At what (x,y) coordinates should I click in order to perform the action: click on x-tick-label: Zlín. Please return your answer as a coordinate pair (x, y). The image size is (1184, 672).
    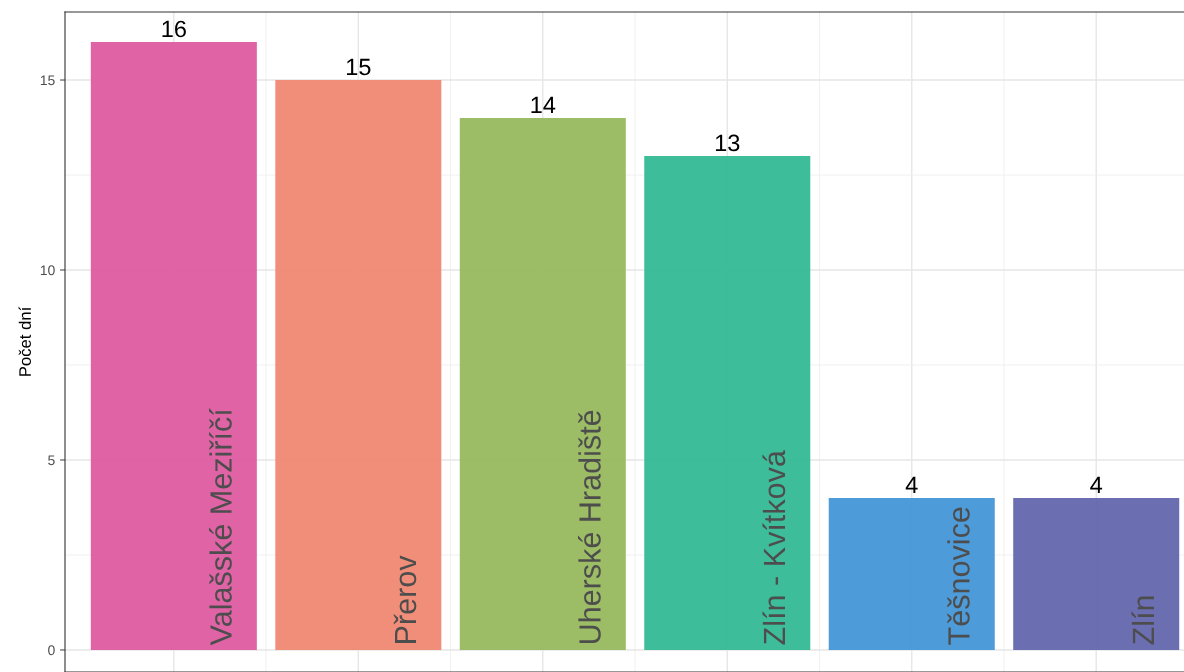
    Looking at the image, I should click on (1142, 620).